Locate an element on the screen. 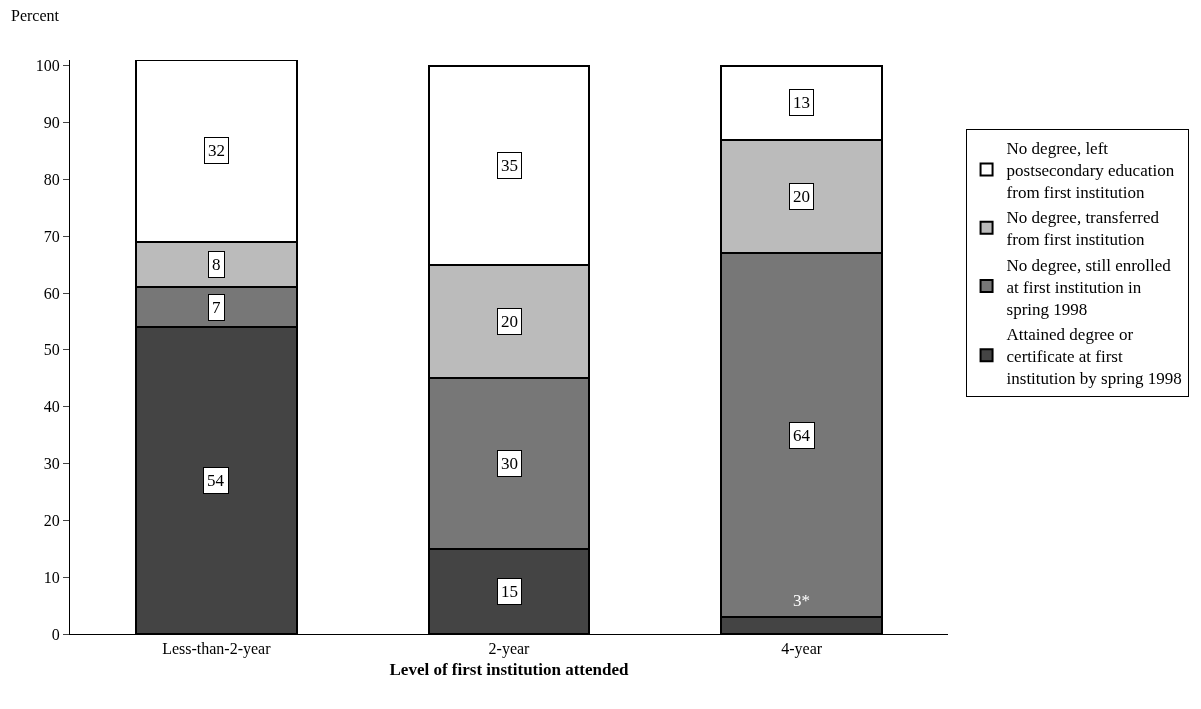  x-tick-label: 4-year is located at coordinates (802, 649).